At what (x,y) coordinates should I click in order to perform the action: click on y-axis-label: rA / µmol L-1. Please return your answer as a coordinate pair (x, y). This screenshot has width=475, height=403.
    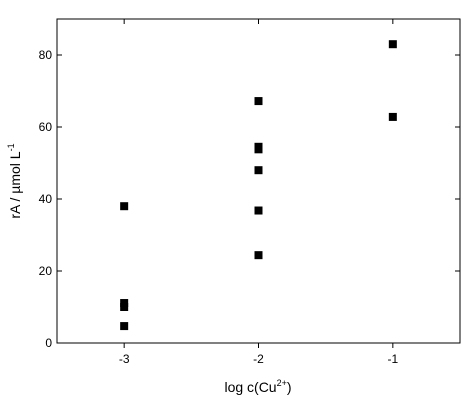
    Looking at the image, I should click on (14, 180).